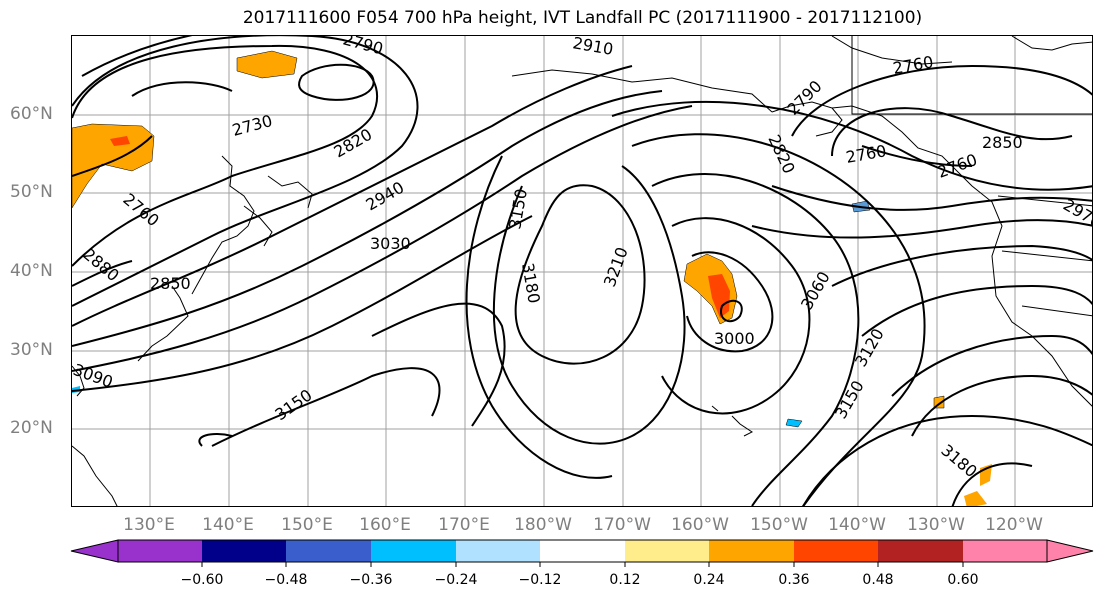 The height and width of the screenshot is (601, 1105). I want to click on lon-label-160e: 160°E, so click(385, 525).